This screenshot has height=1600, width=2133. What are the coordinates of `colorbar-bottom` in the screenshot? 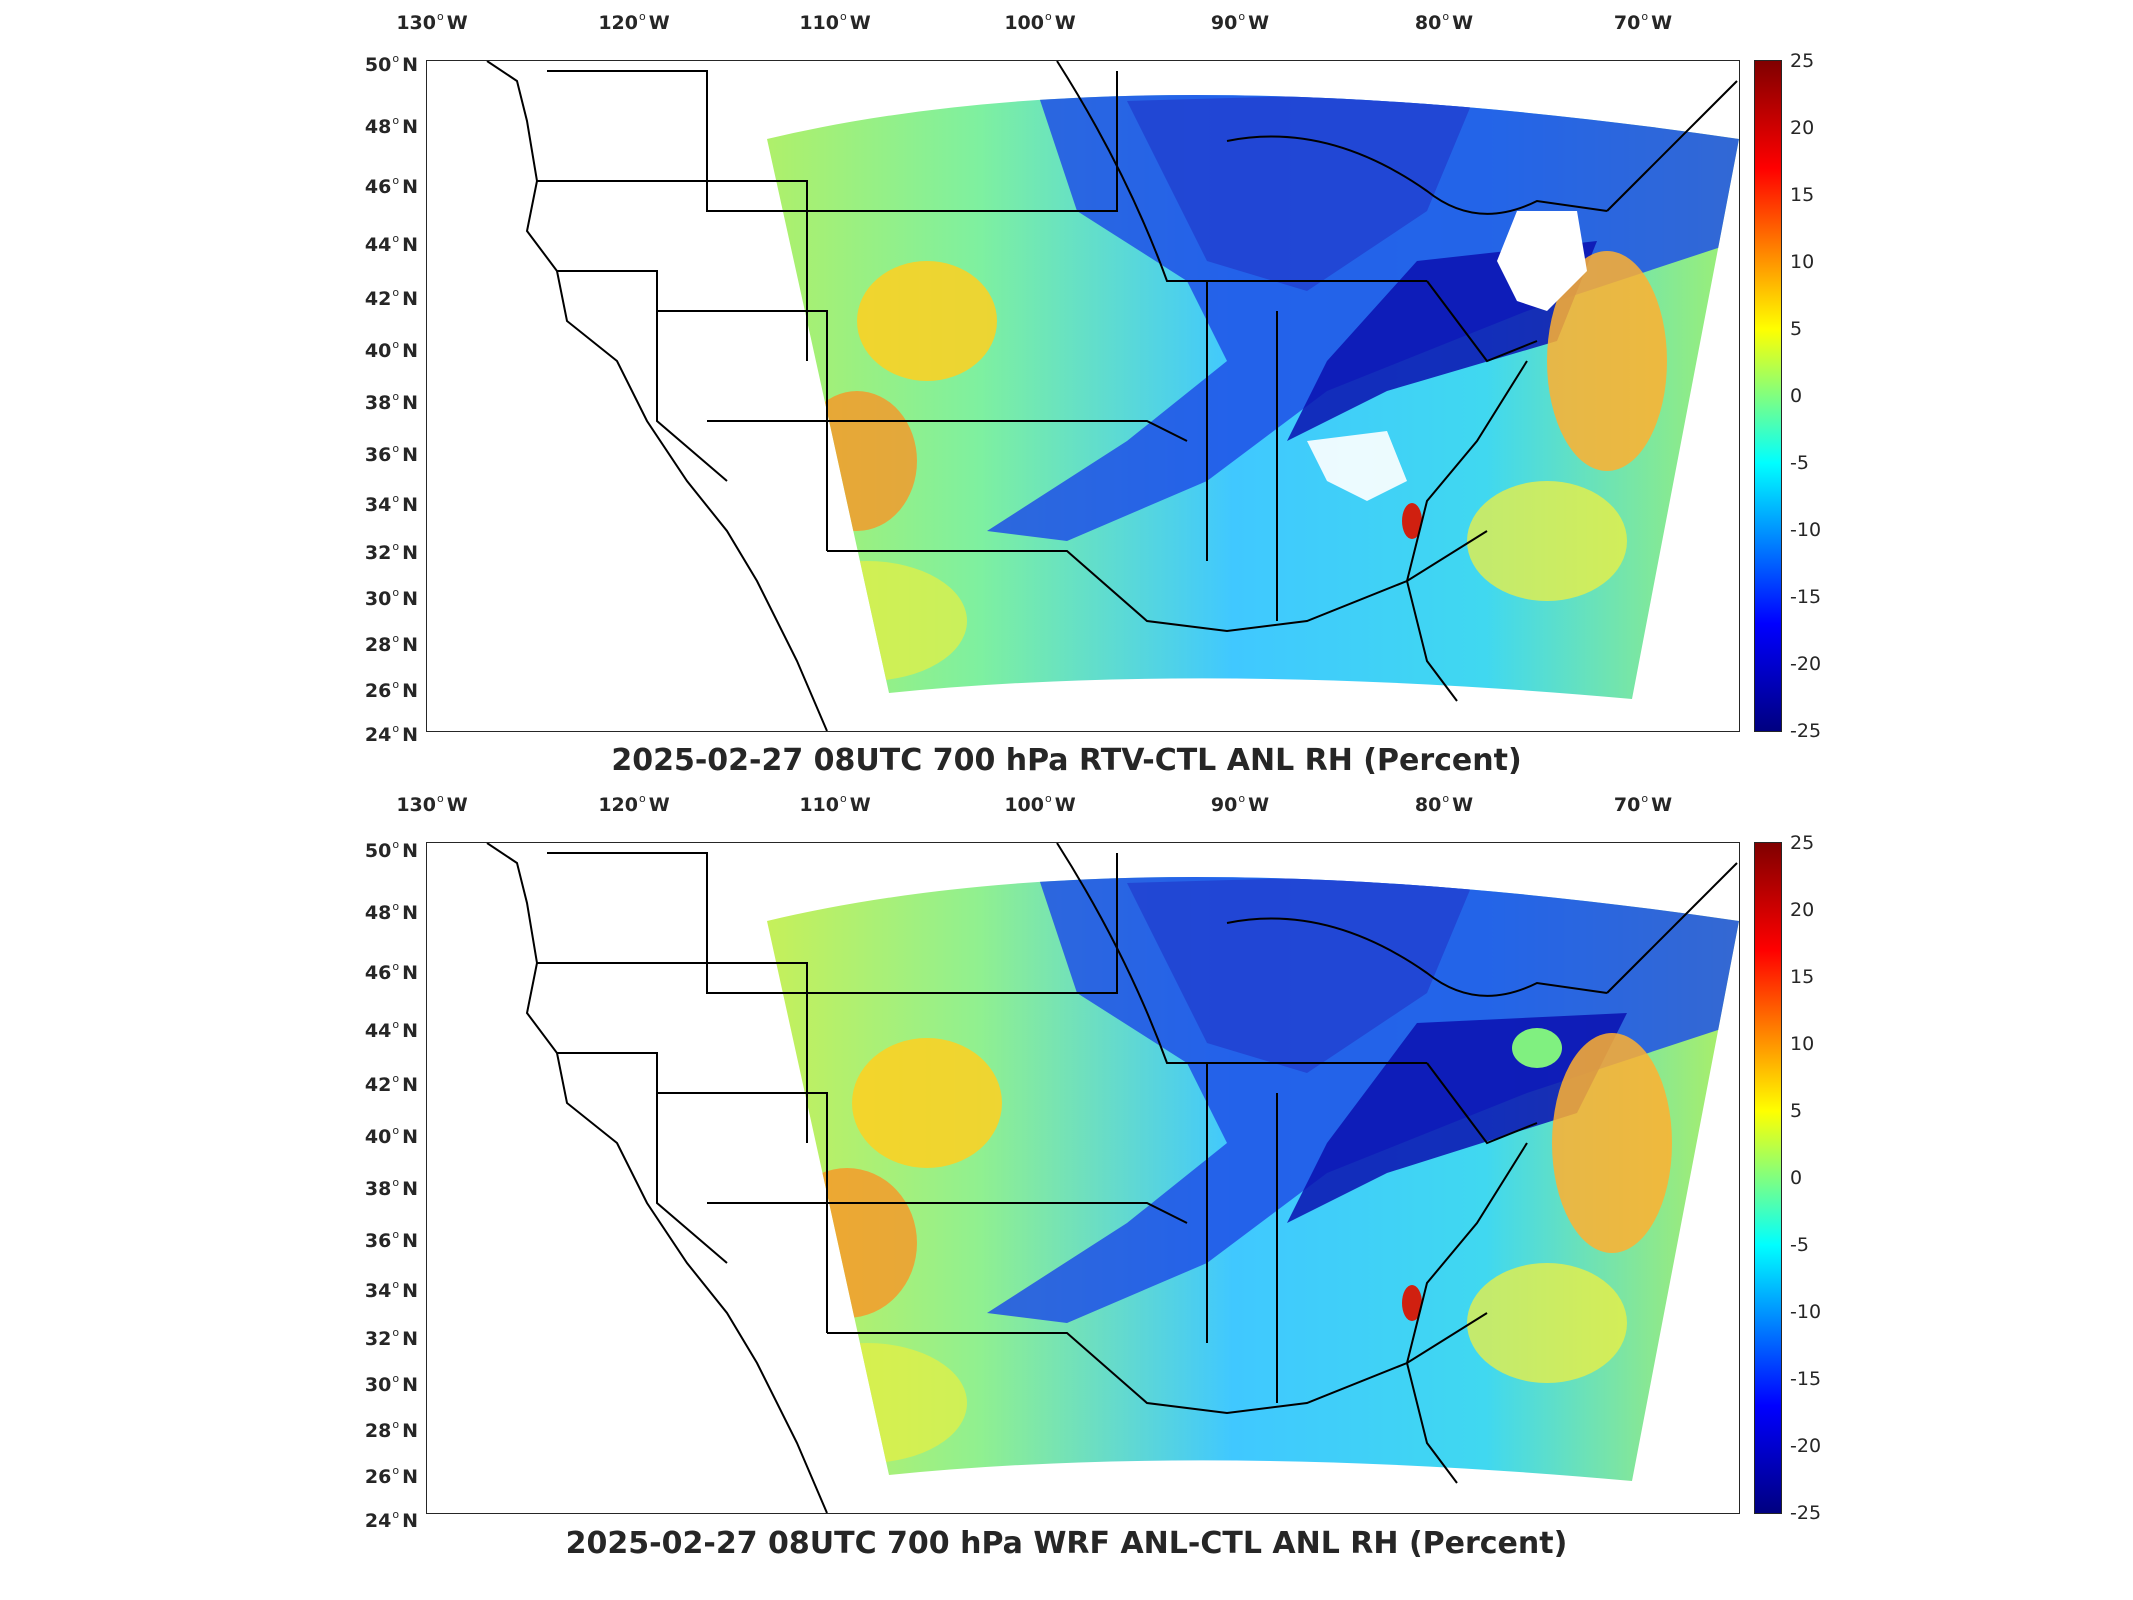 It's located at (1768, 1178).